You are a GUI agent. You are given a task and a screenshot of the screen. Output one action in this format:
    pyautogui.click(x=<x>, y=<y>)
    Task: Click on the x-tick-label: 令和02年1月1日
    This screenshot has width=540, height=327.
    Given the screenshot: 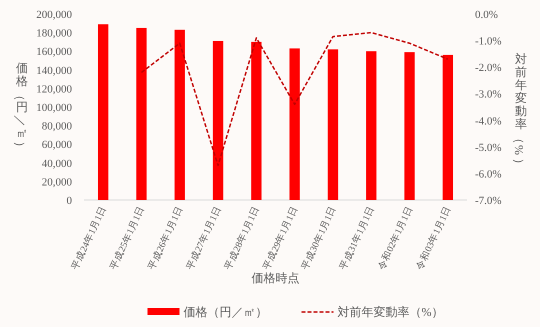 What is the action you would take?
    pyautogui.click(x=395, y=238)
    